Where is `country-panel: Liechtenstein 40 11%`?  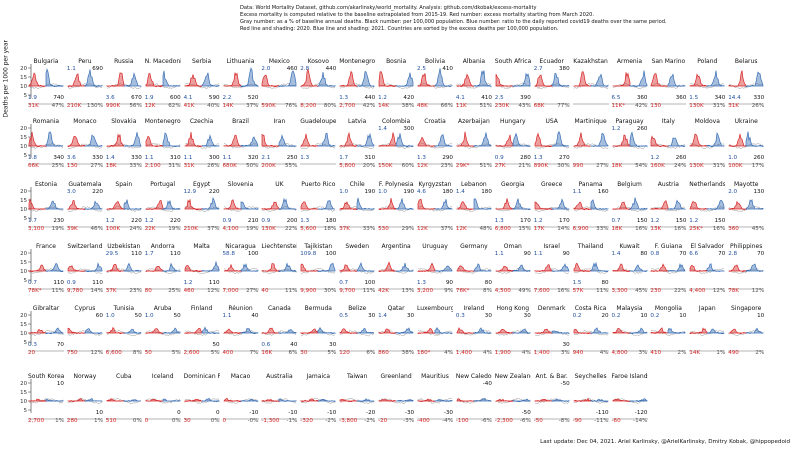
country-panel: Liechtenstein 40 11% is located at coordinates (279, 269).